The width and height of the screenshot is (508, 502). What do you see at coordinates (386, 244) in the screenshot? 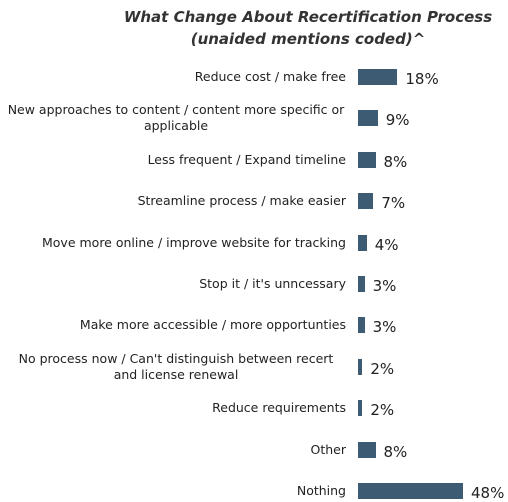
I see `value-label: 4%` at bounding box center [386, 244].